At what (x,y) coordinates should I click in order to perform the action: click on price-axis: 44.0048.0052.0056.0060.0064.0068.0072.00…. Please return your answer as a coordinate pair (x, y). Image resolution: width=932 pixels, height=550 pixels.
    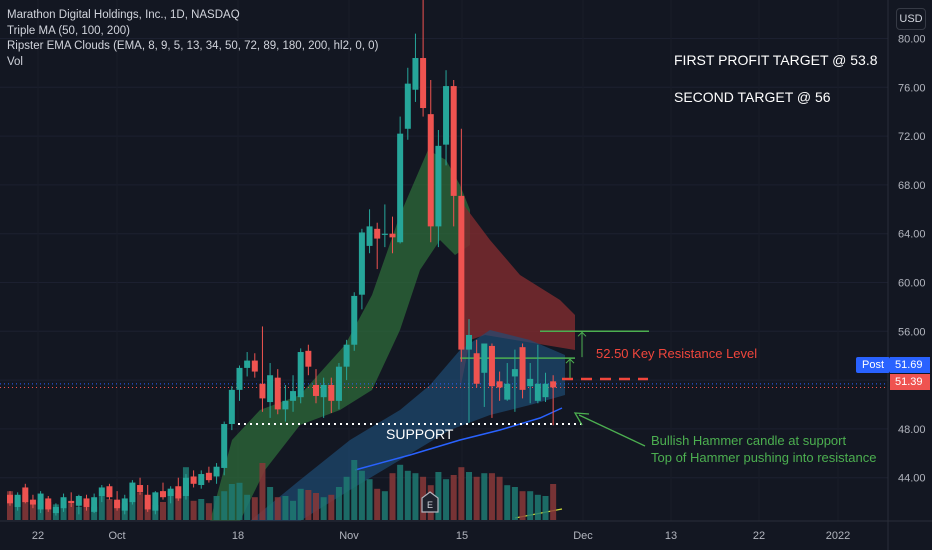
    Looking at the image, I should click on (906, 275).